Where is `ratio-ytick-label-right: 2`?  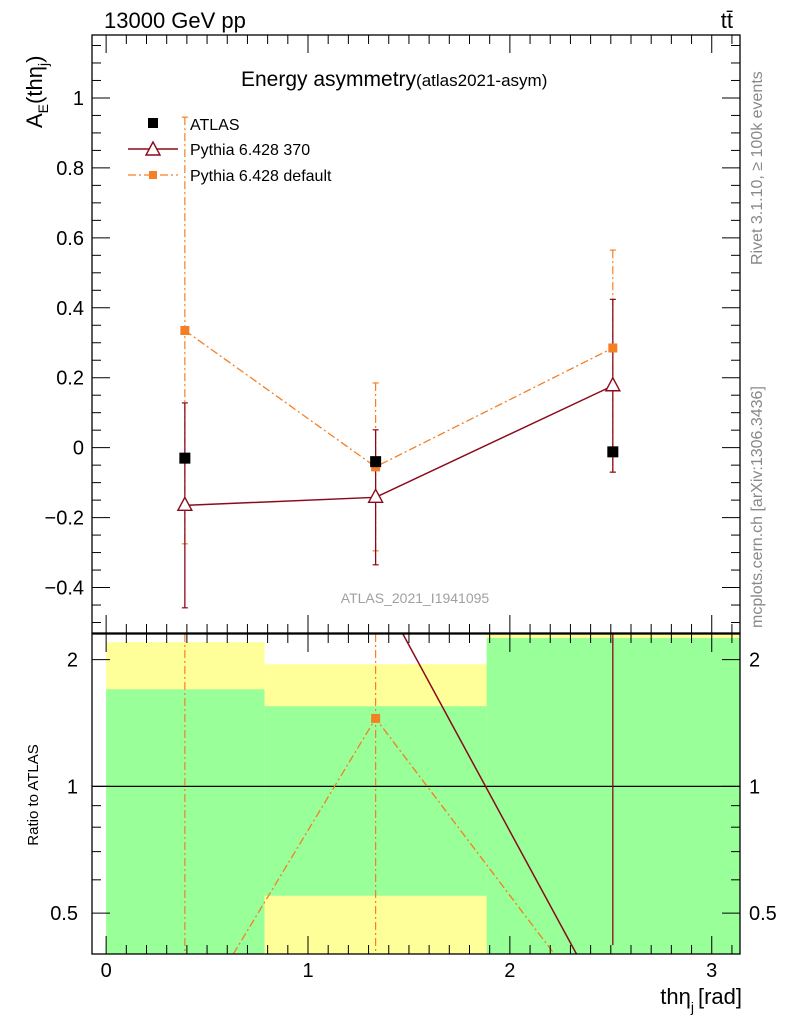 ratio-ytick-label-right: 2 is located at coordinates (754, 661).